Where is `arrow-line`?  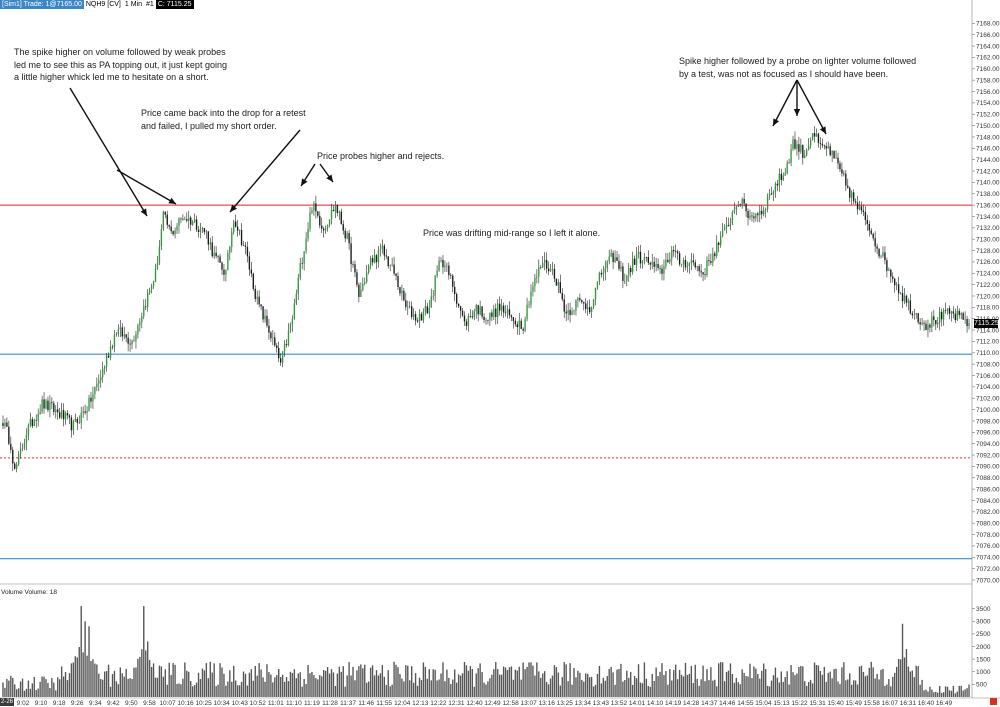
arrow-line is located at coordinates (265, 171).